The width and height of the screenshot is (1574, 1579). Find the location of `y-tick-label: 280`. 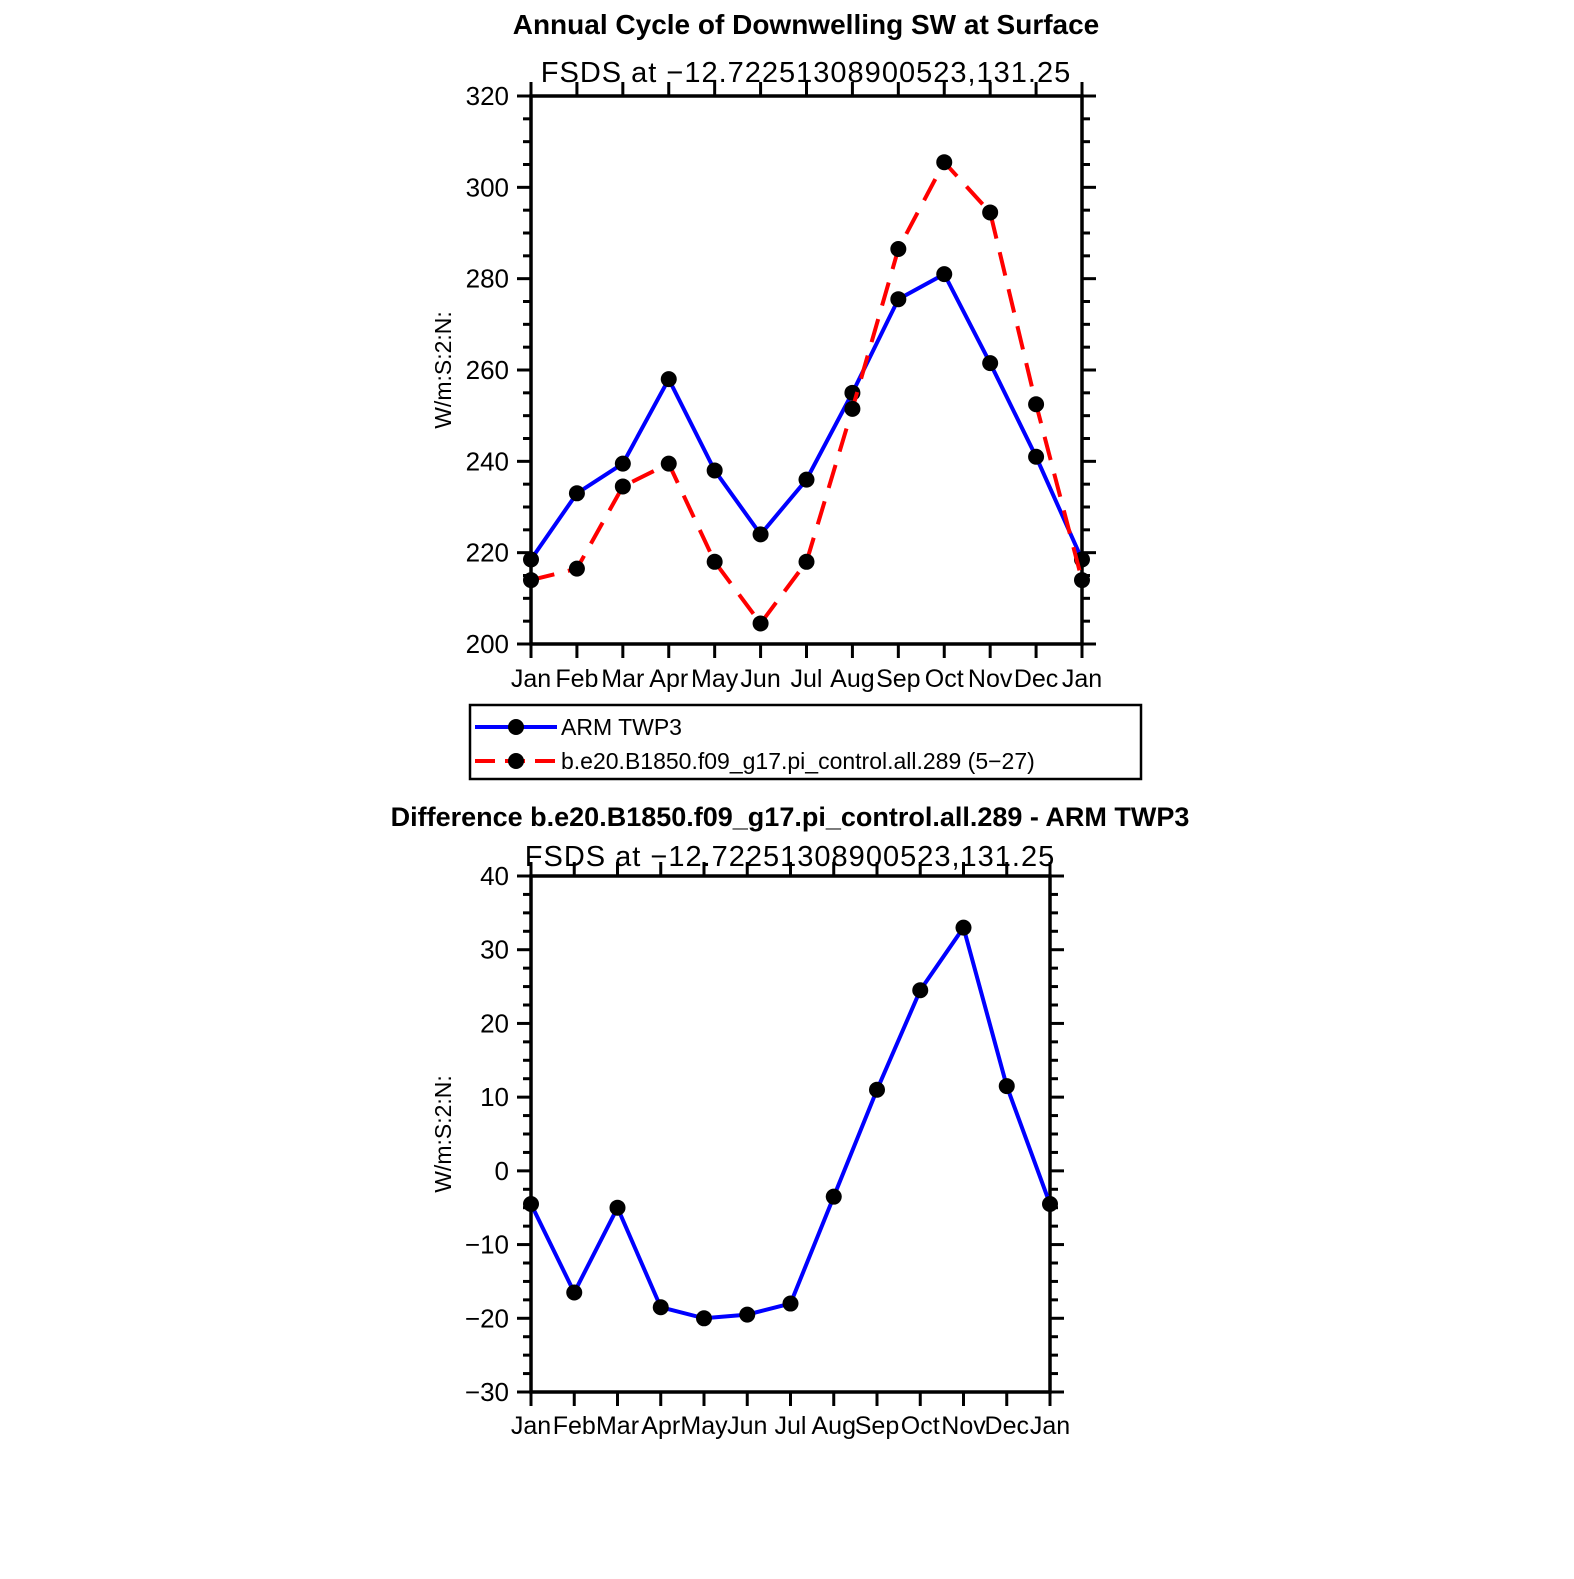

y-tick-label: 280 is located at coordinates (487, 279).